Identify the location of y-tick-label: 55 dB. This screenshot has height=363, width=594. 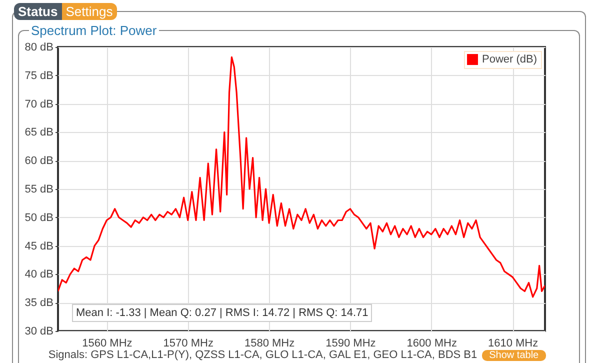
(39, 190).